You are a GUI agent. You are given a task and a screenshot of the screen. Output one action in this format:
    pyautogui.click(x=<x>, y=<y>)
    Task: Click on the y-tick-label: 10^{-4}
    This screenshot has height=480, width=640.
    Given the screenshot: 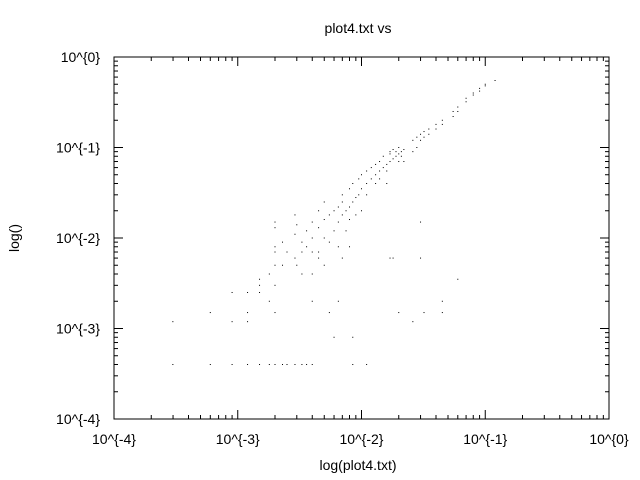 What is the action you would take?
    pyautogui.click(x=78, y=419)
    